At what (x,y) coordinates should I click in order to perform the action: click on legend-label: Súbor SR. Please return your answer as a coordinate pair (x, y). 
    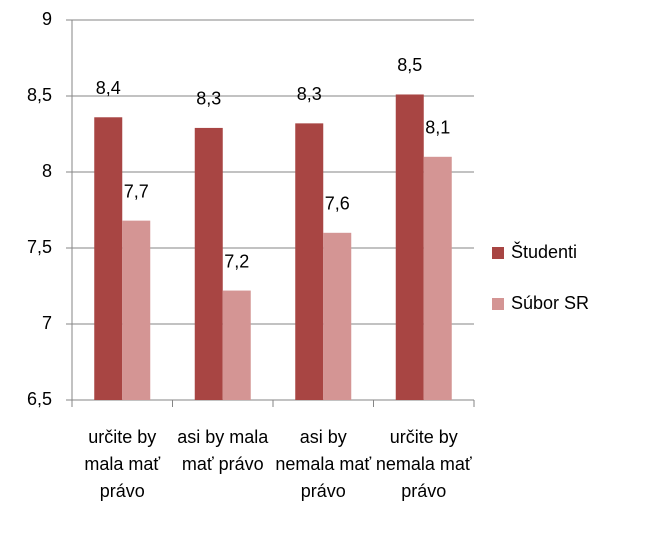
    Looking at the image, I should click on (550, 303).